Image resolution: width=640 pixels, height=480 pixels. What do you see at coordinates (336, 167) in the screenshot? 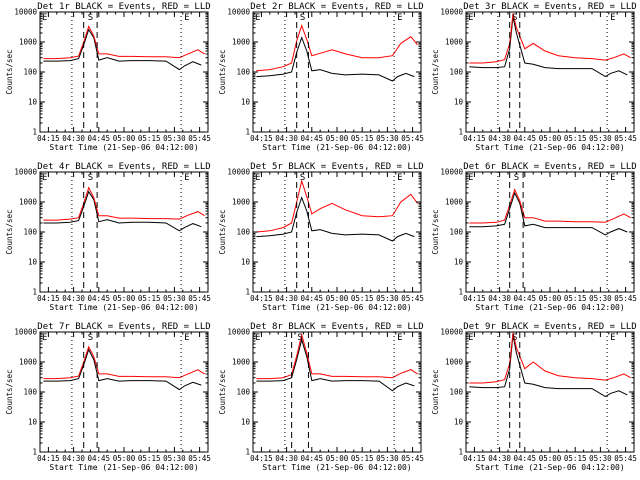
I see `chart-title: Det 5r BLACK = Events, RED = LLD` at bounding box center [336, 167].